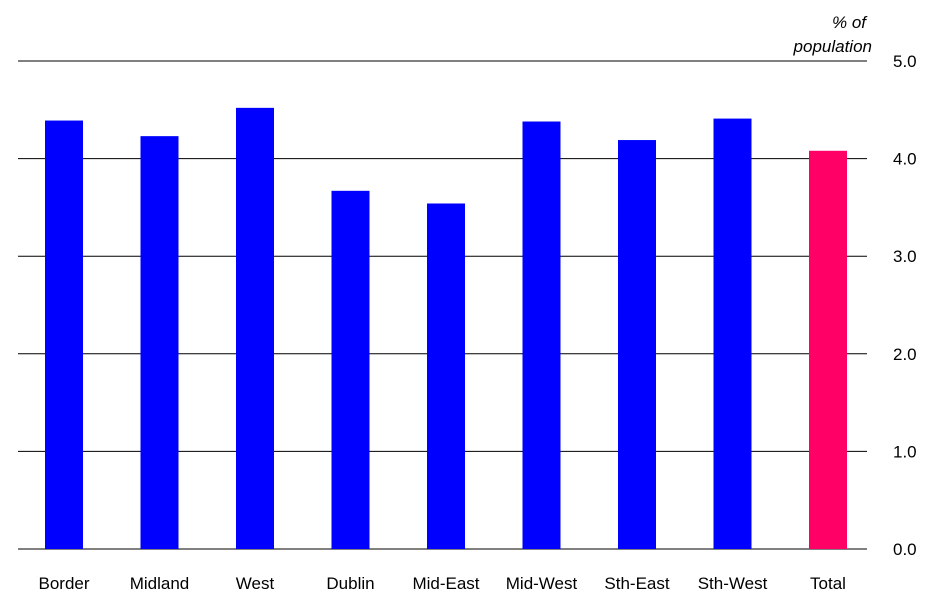 The height and width of the screenshot is (599, 931). Describe the element at coordinates (255, 583) in the screenshot. I see `x-category-label: West` at that location.